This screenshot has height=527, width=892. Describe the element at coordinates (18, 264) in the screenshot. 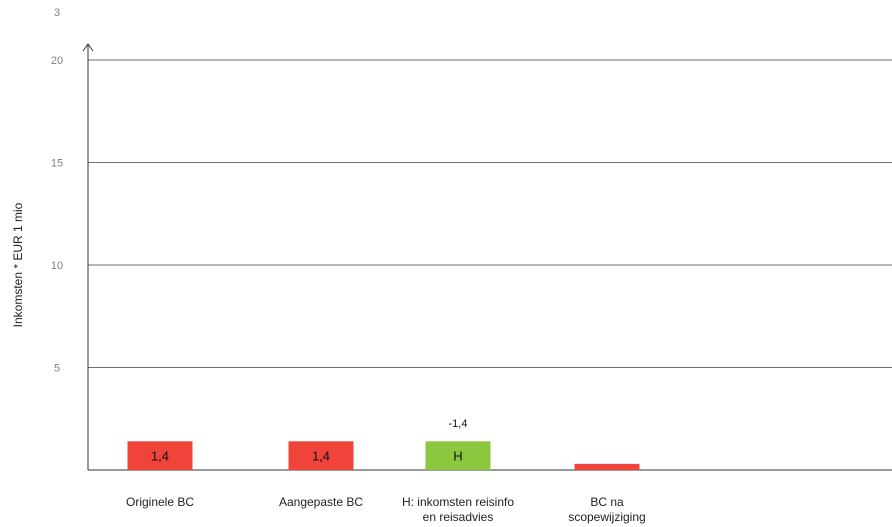

I see `y-axis-label: Inkomsten * EUR 1 mio` at that location.